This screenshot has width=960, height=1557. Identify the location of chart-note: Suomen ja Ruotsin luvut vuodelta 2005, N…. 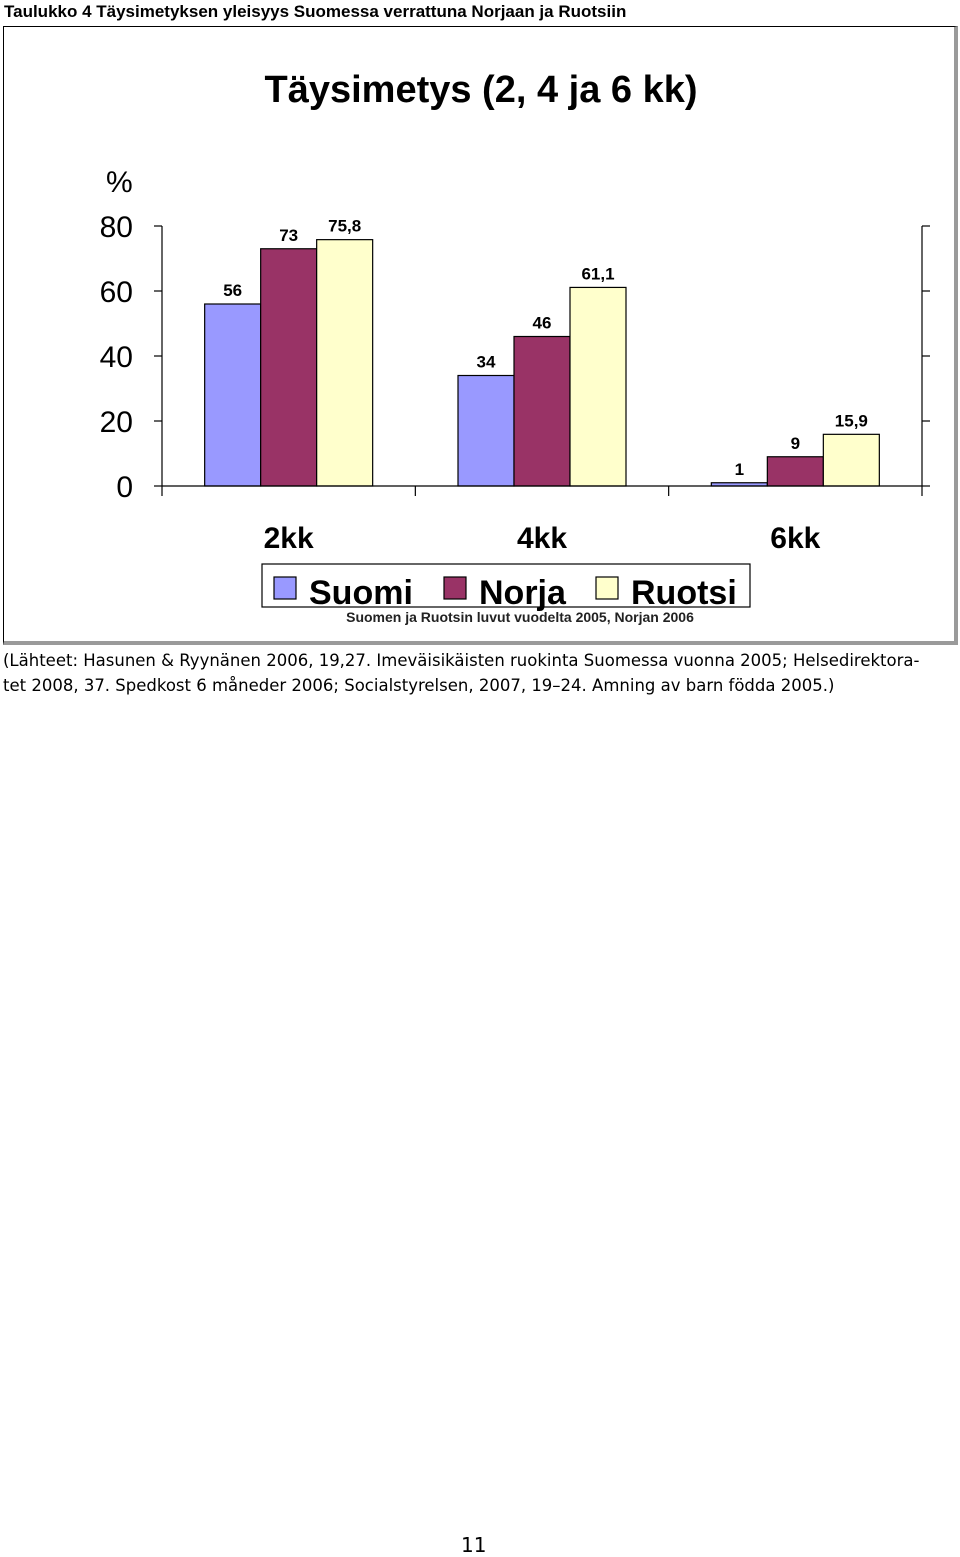
(520, 617).